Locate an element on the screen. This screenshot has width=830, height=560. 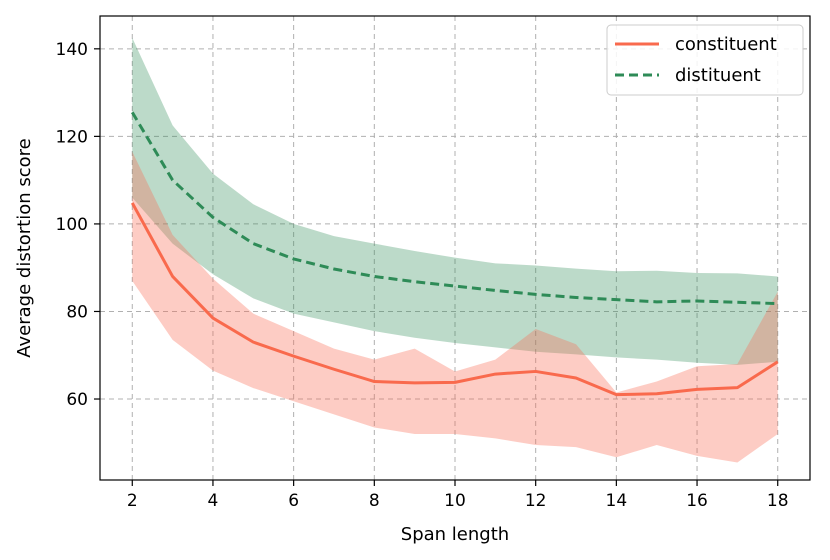
y-tick-label: 80 is located at coordinates (77, 312).